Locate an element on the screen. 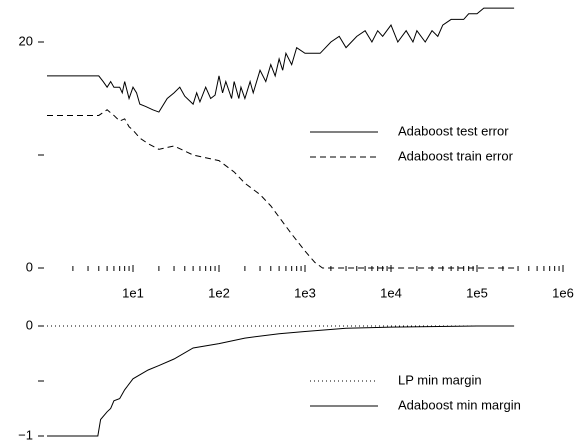  legend-label: Adaboost min margin is located at coordinates (459, 404).